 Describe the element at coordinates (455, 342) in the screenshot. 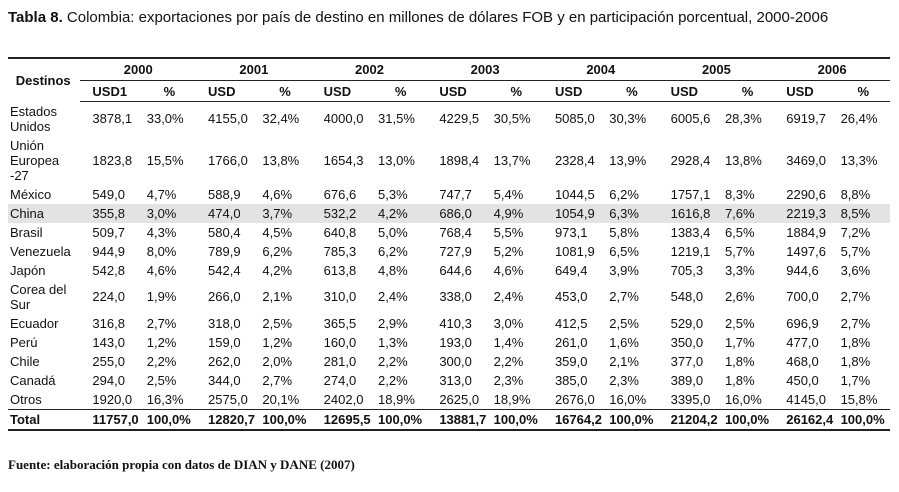

I see `cell: 193,0` at that location.